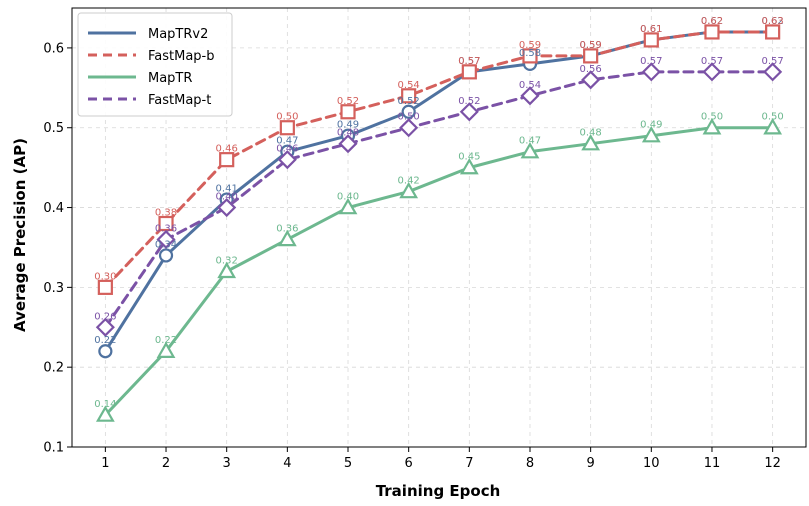 The image size is (809, 506). What do you see at coordinates (409, 101) in the screenshot?
I see `data-label-maptrv2: 0.52` at bounding box center [409, 101].